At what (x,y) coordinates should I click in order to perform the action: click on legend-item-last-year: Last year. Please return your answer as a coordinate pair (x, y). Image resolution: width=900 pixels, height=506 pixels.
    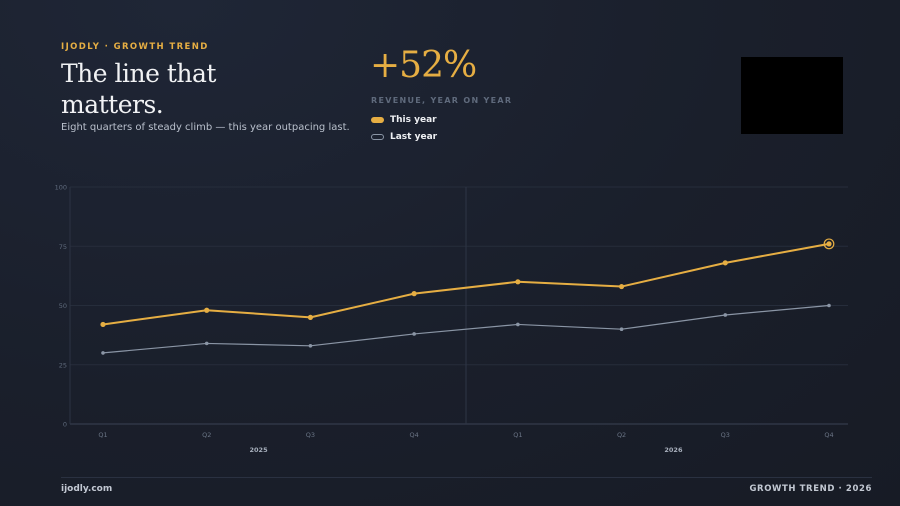
    Looking at the image, I should click on (404, 137).